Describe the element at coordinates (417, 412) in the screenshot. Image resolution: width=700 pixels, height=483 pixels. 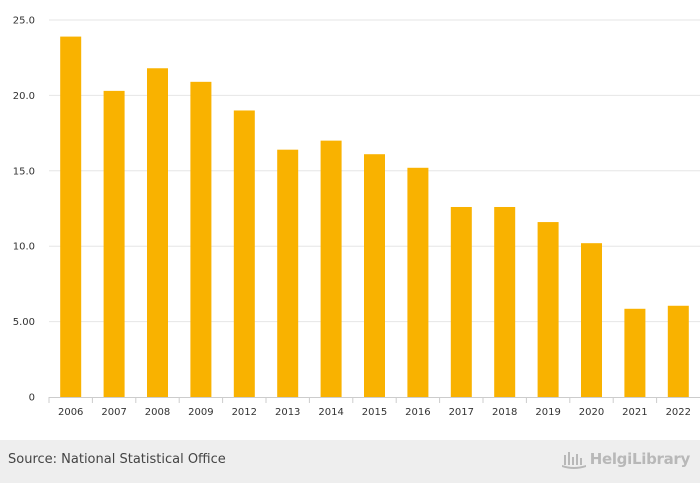
I see `x-tick-label: 2016` at that location.